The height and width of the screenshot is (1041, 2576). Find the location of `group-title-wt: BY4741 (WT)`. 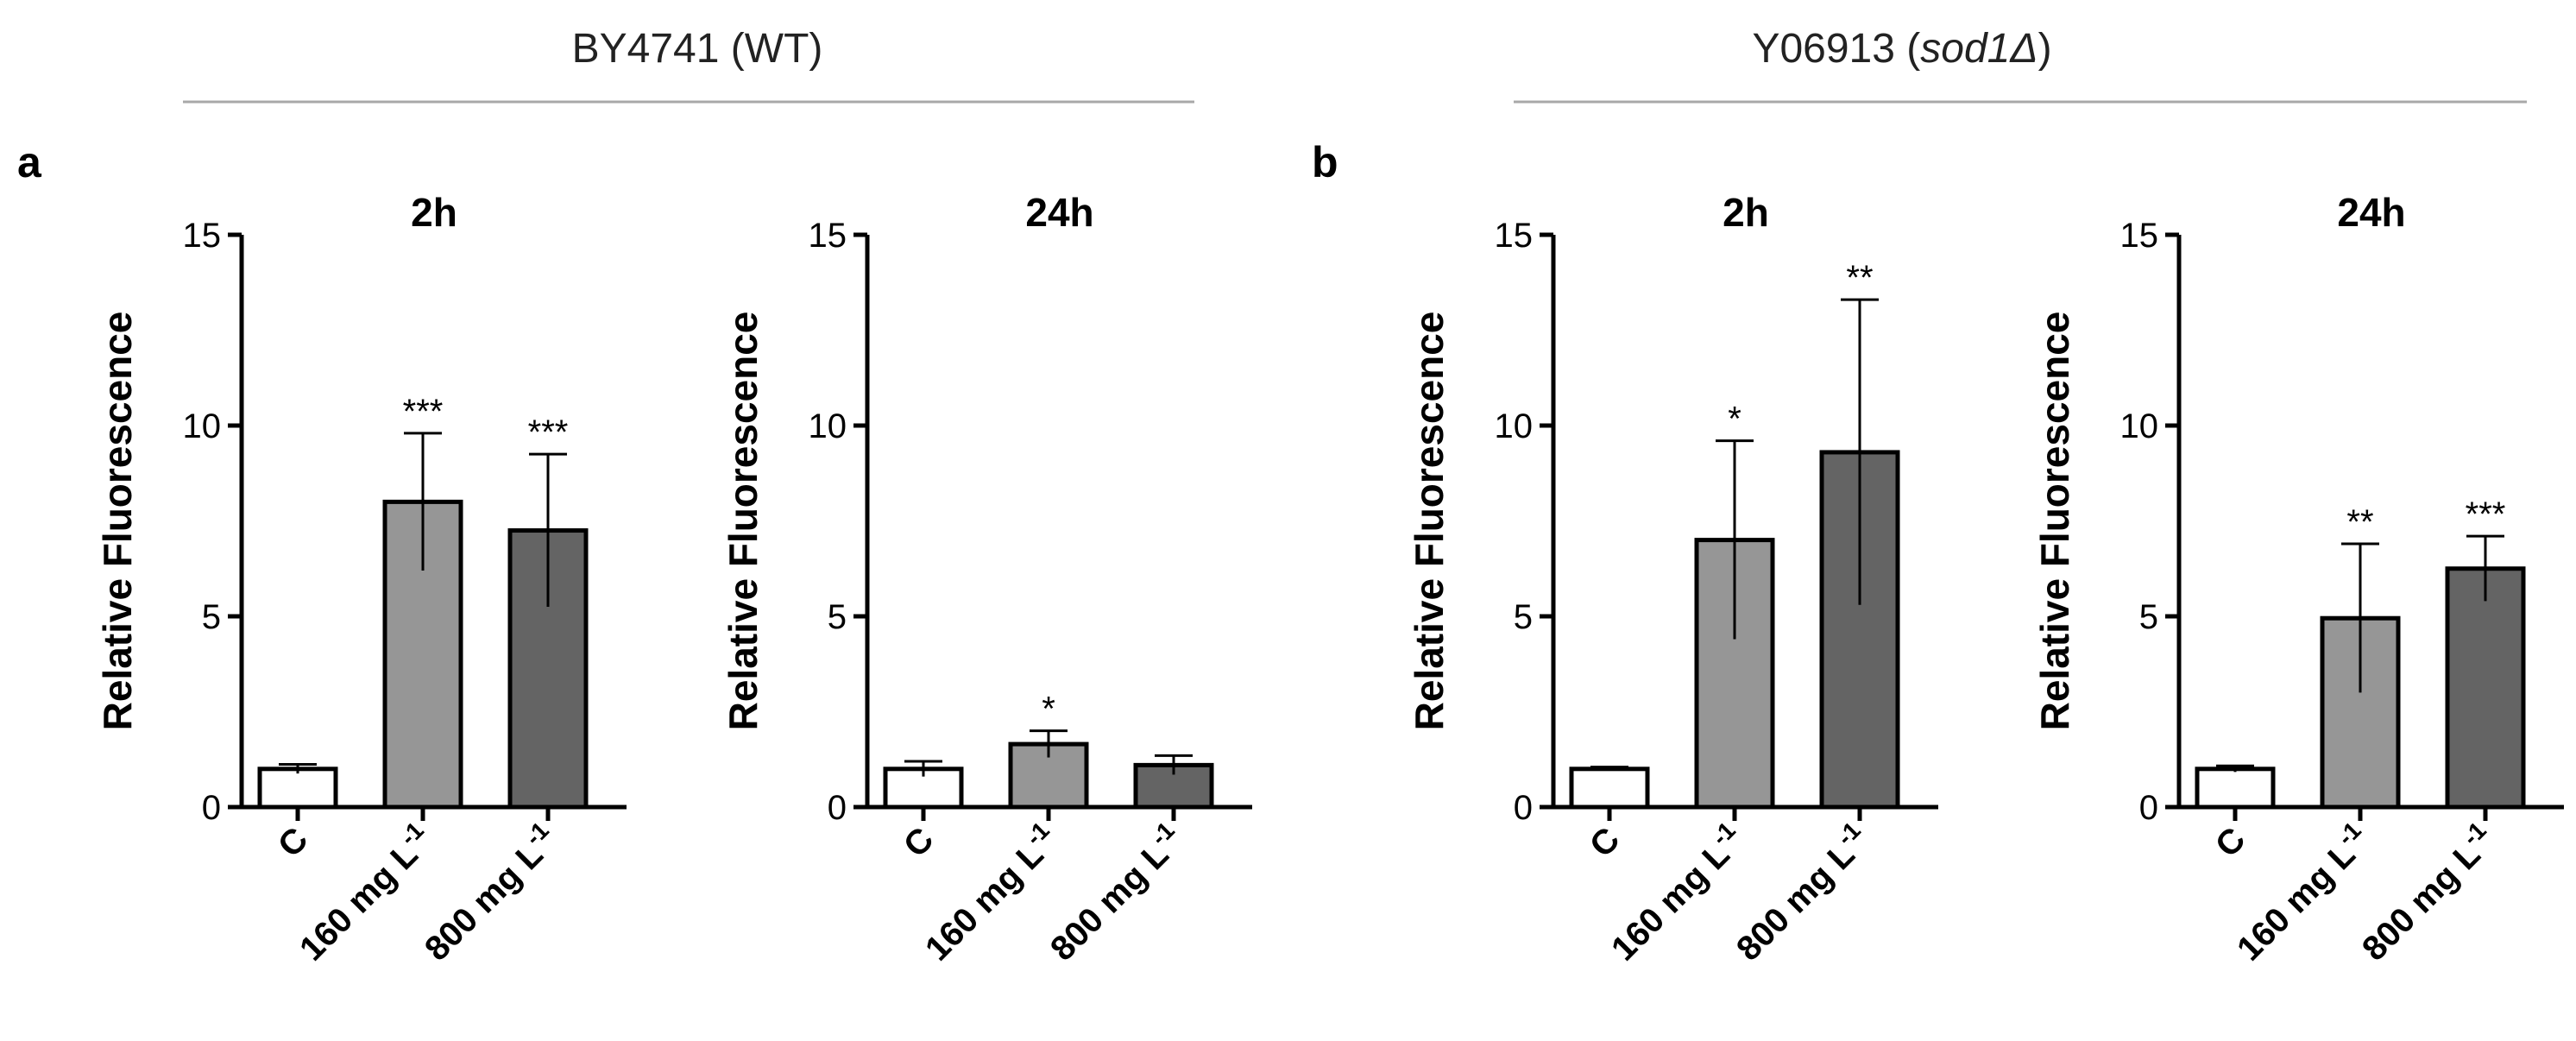

group-title-wt: BY4741 (WT) is located at coordinates (697, 49).